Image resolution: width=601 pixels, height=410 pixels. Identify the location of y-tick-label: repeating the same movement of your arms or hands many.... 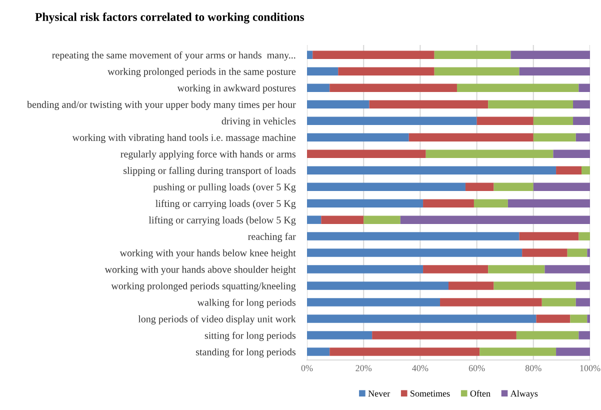
(174, 56).